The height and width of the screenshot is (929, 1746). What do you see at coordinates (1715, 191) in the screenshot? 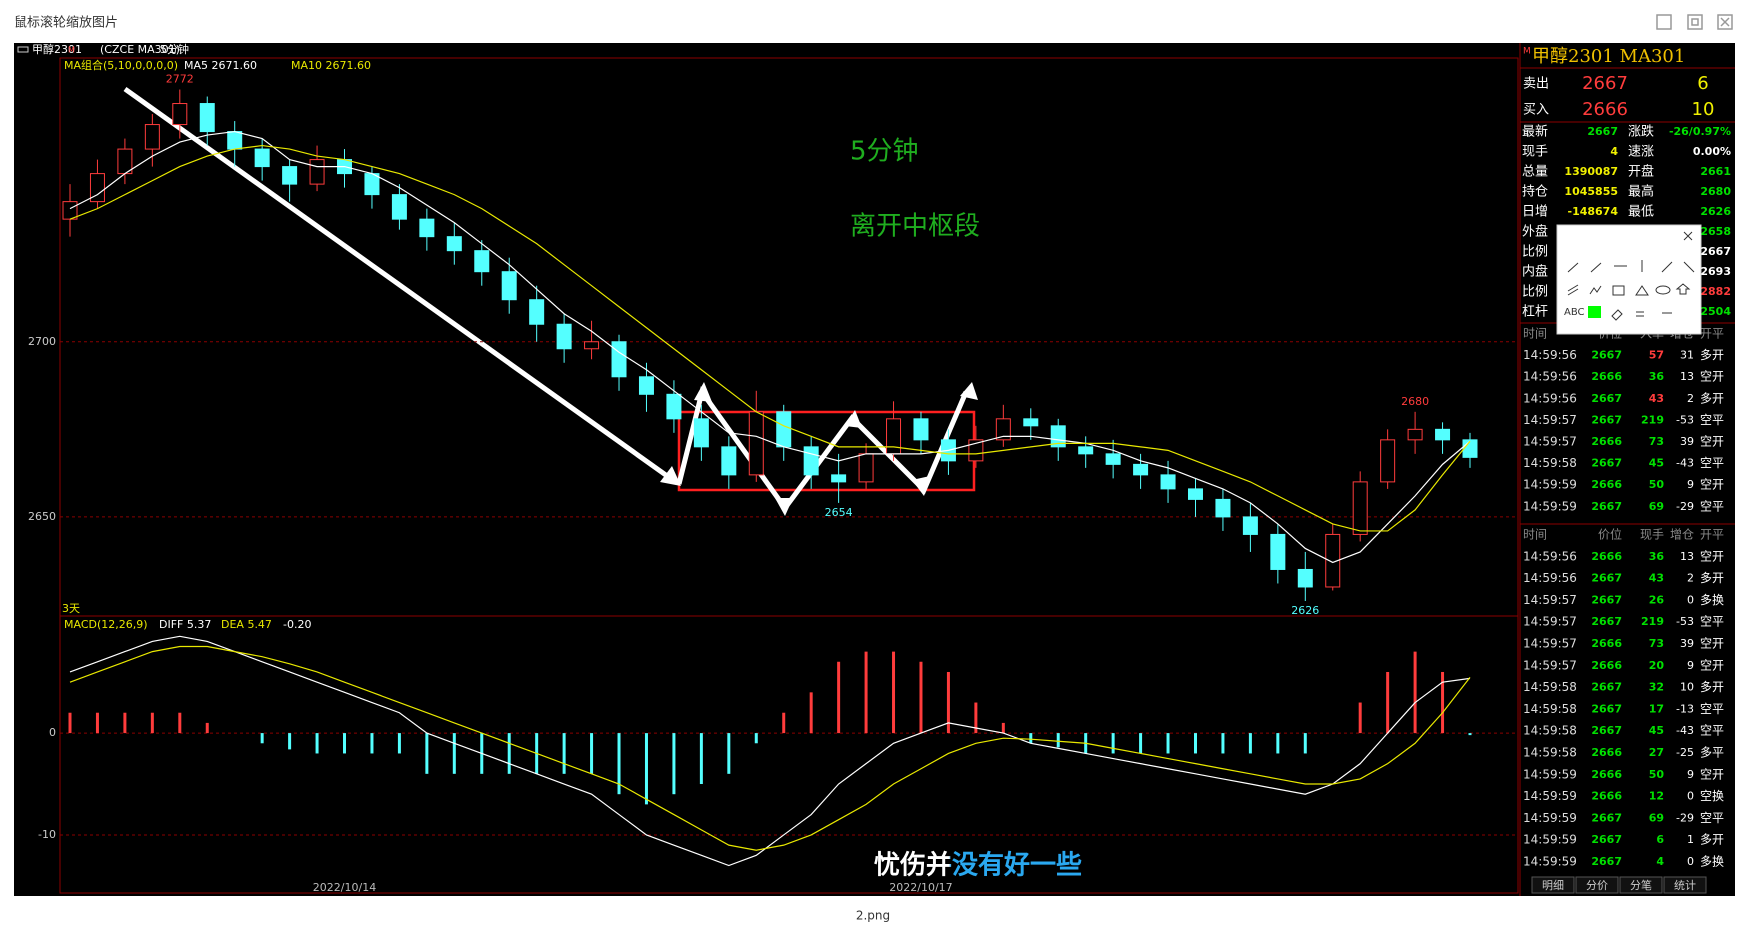
I see `stat-value: 2680` at bounding box center [1715, 191].